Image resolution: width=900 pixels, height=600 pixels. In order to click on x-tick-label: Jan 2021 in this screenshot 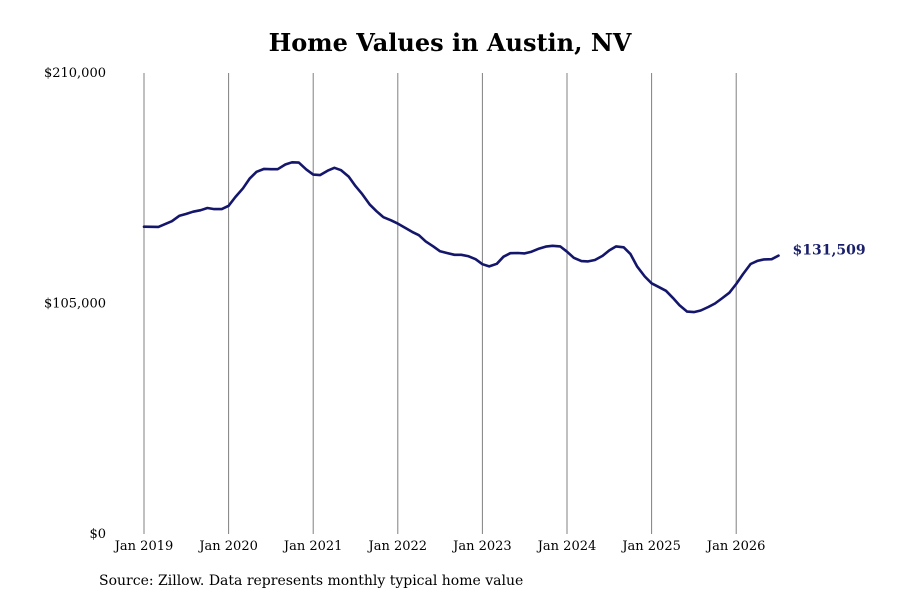, I will do `click(312, 546)`.